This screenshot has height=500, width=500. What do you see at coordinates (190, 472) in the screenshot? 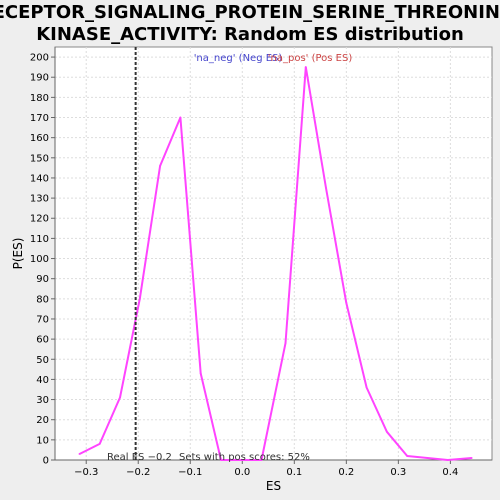
I see `x-tick-label: −0.1` at bounding box center [190, 472].